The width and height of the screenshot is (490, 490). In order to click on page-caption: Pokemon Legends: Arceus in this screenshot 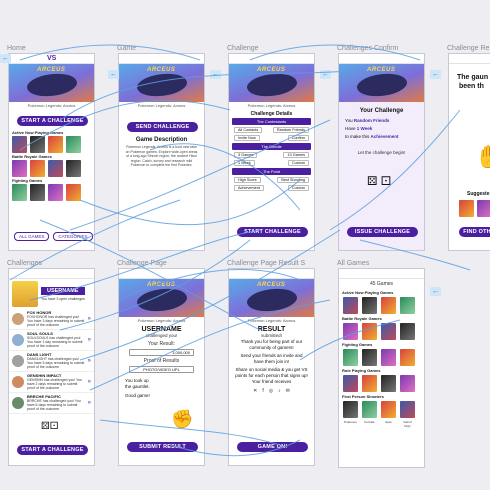, I will do `click(161, 320)`.